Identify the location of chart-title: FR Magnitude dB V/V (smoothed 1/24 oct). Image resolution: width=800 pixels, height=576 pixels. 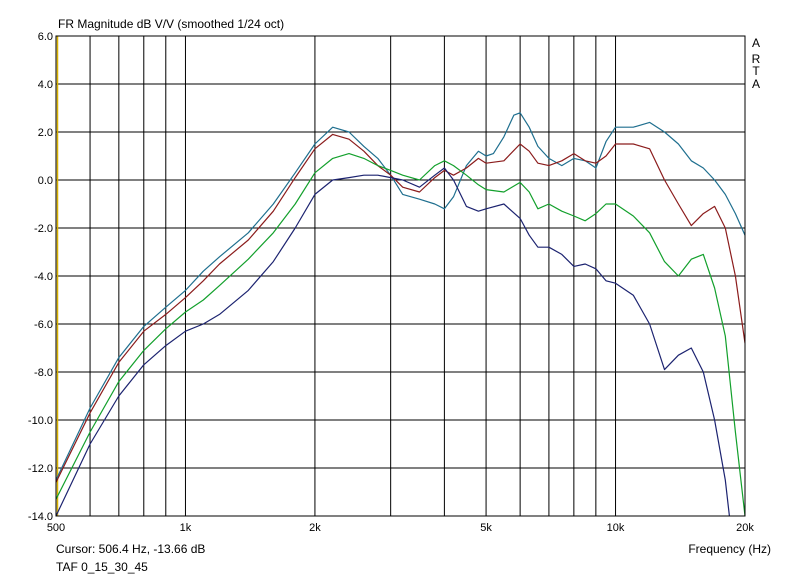
(171, 24).